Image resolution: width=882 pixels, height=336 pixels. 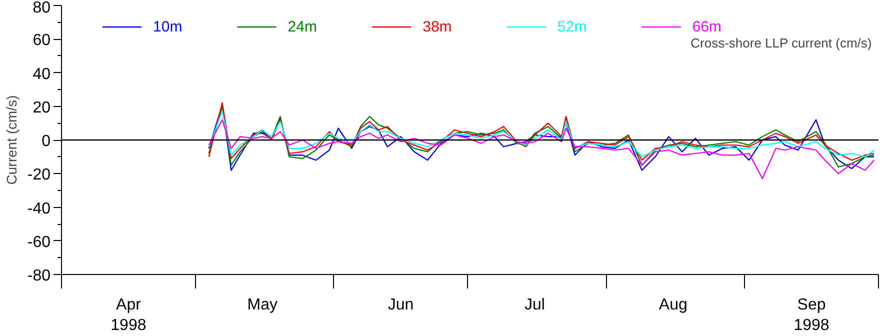 What do you see at coordinates (46, 141) in the screenshot?
I see `y-tick-label: 0` at bounding box center [46, 141].